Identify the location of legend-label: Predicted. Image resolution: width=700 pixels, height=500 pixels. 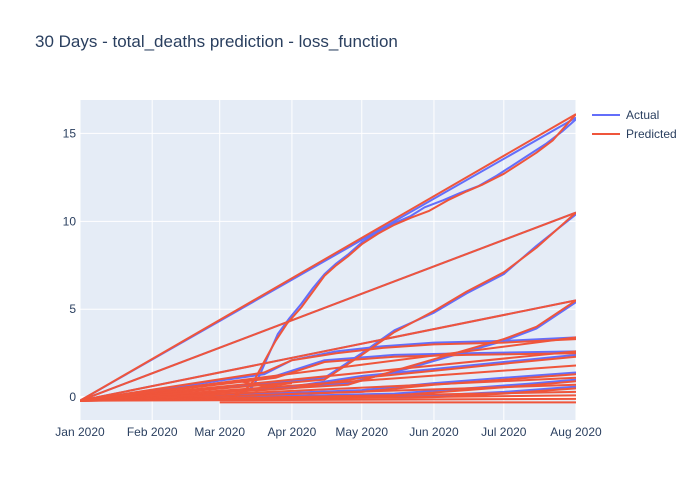
(651, 134).